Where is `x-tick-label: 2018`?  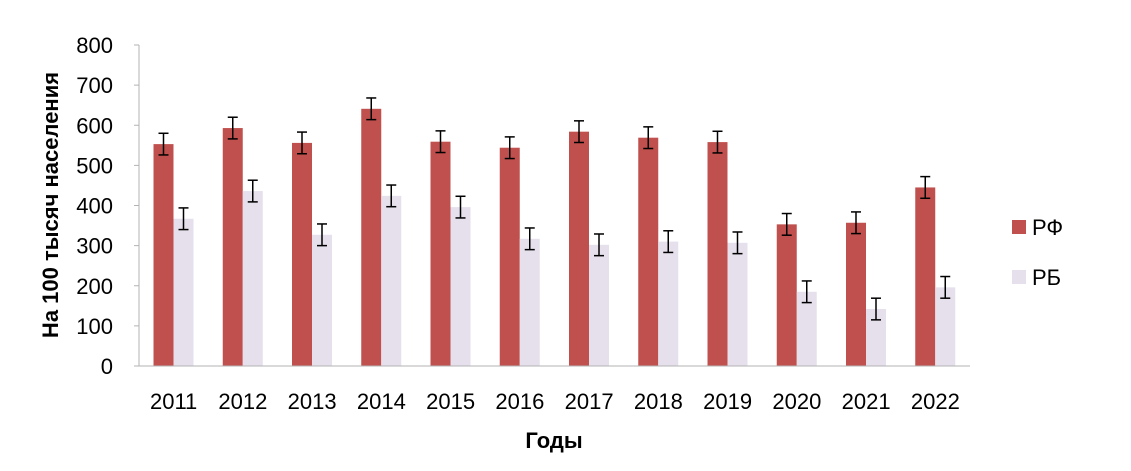 x-tick-label: 2018 is located at coordinates (658, 401).